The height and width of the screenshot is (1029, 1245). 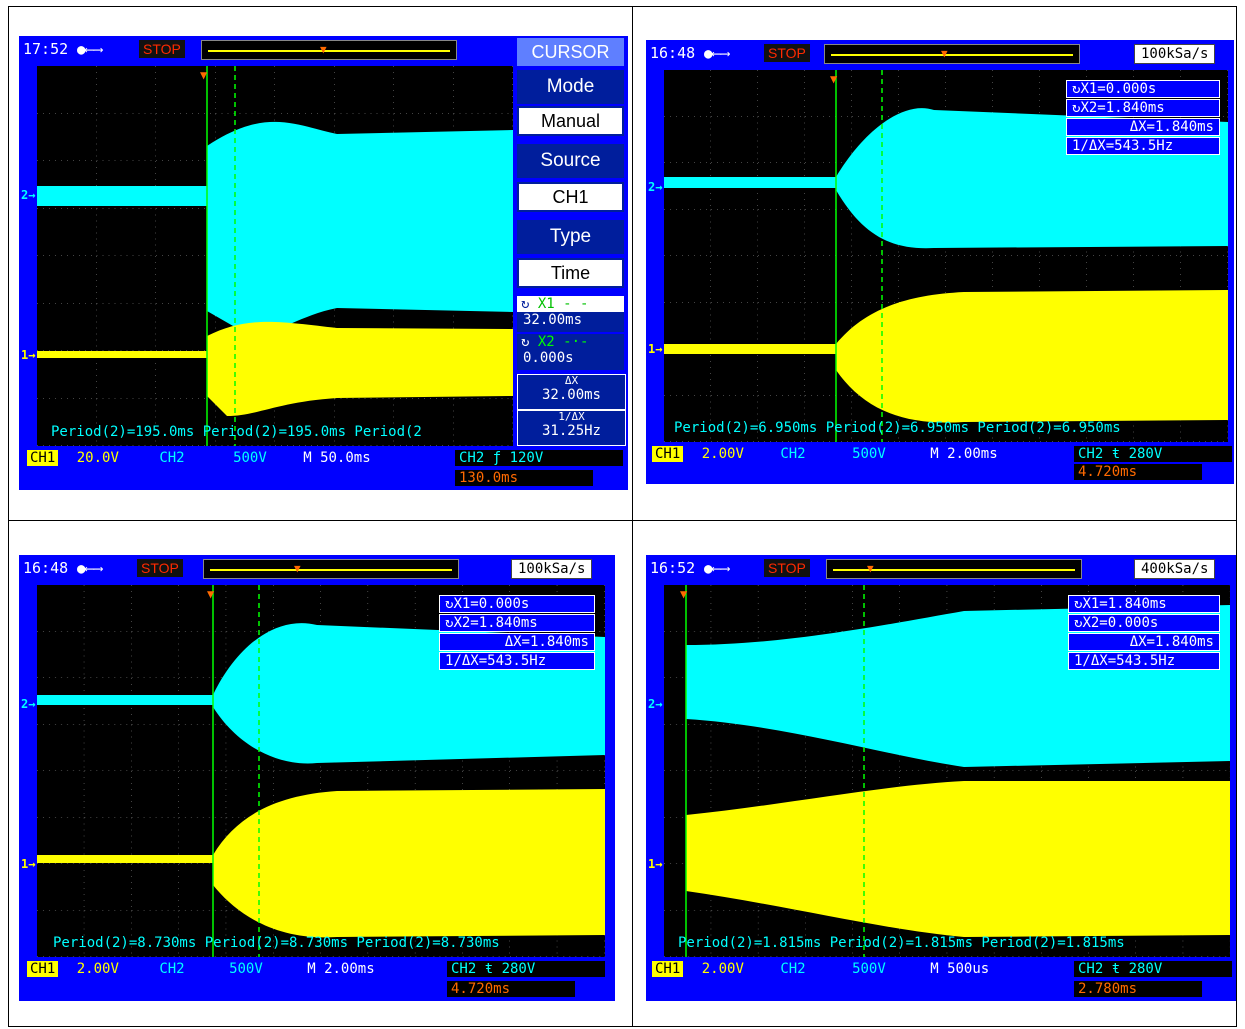 What do you see at coordinates (1138, 472) in the screenshot?
I see `trigger-offset: 4.720ms` at bounding box center [1138, 472].